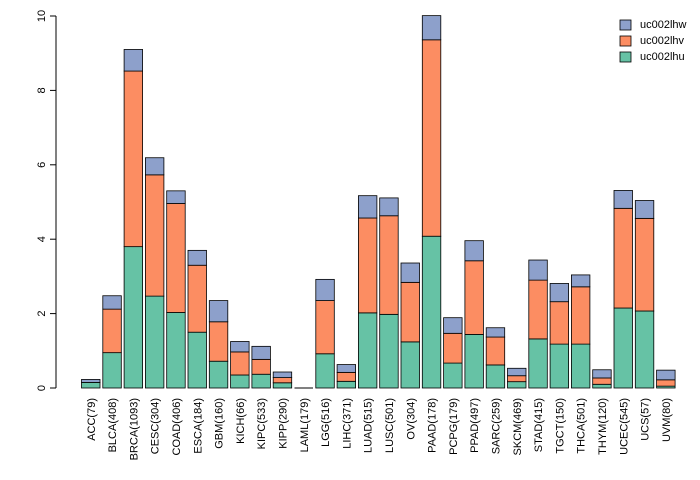  I want to click on bar-stack-PCPG(179), so click(453, 353).